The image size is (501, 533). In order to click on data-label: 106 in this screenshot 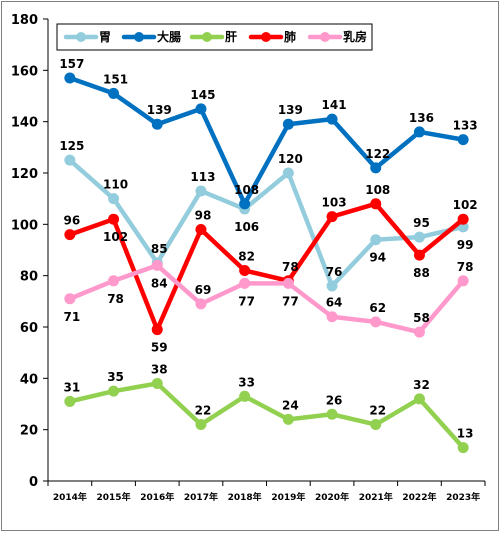, I will do `click(246, 227)`.